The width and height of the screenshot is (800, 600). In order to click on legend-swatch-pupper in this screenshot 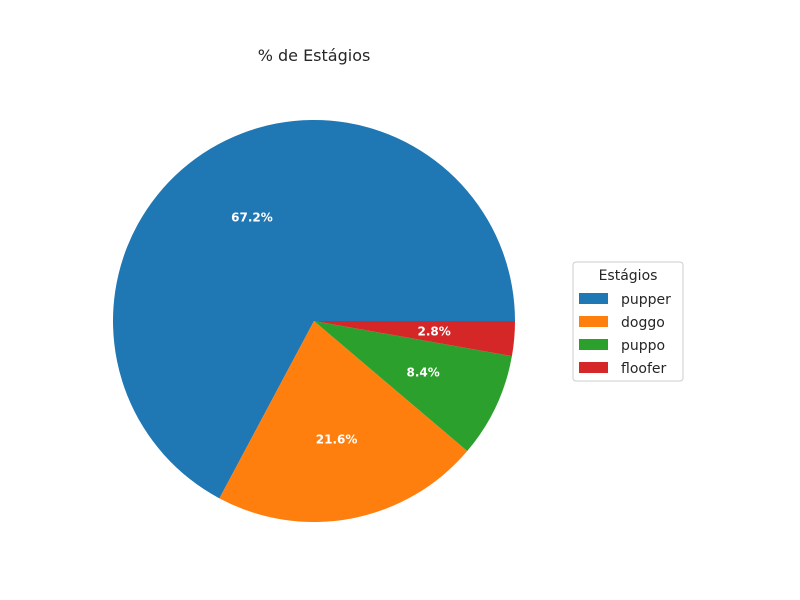, I will do `click(593, 298)`.